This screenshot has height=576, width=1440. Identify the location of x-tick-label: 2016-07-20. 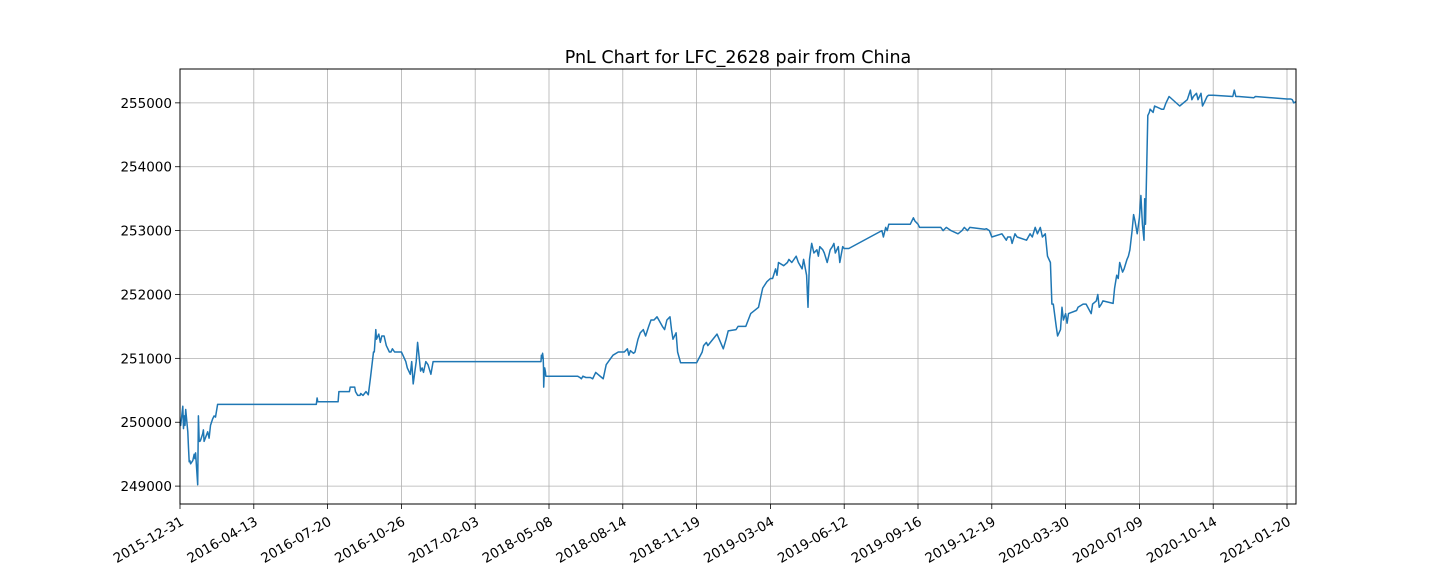
(296, 540).